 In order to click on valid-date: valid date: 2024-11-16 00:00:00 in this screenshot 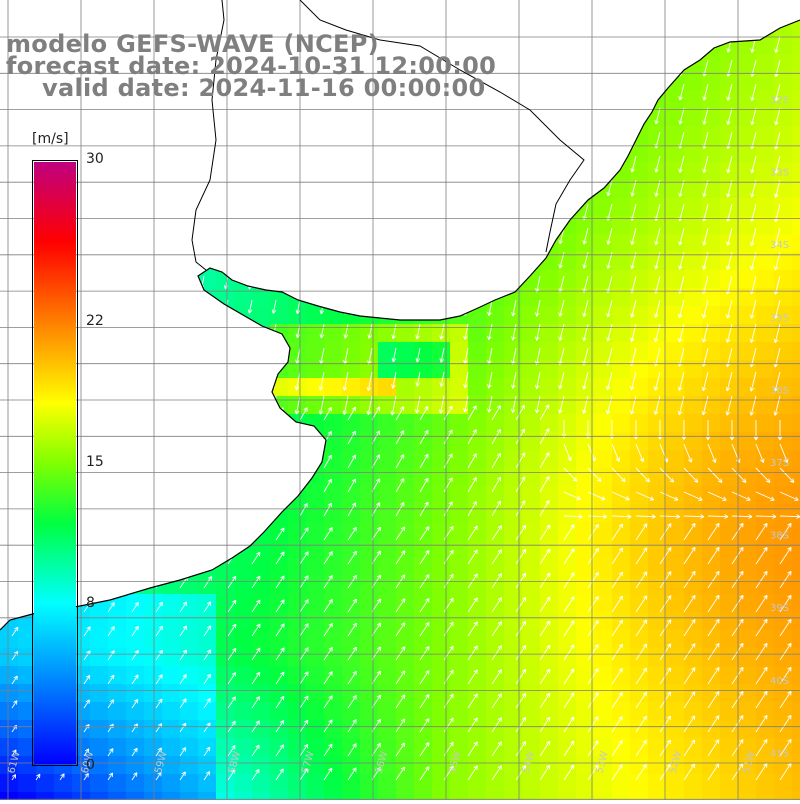, I will do `click(263, 88)`.